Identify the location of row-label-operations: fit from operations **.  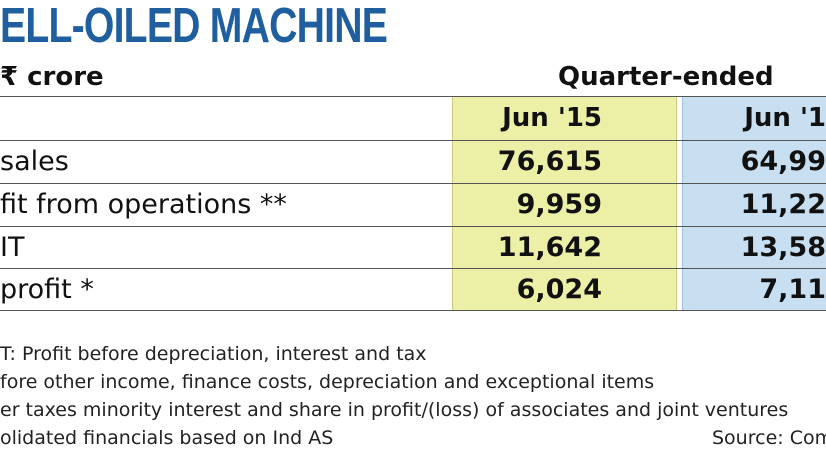
(143, 204).